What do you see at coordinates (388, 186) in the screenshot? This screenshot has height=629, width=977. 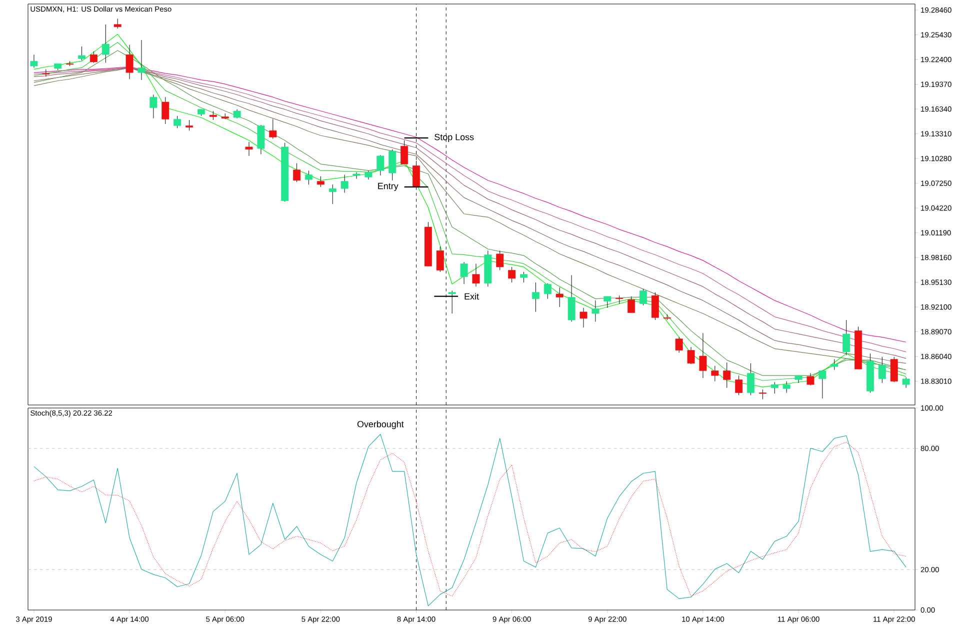 I see `annotation: Entry` at bounding box center [388, 186].